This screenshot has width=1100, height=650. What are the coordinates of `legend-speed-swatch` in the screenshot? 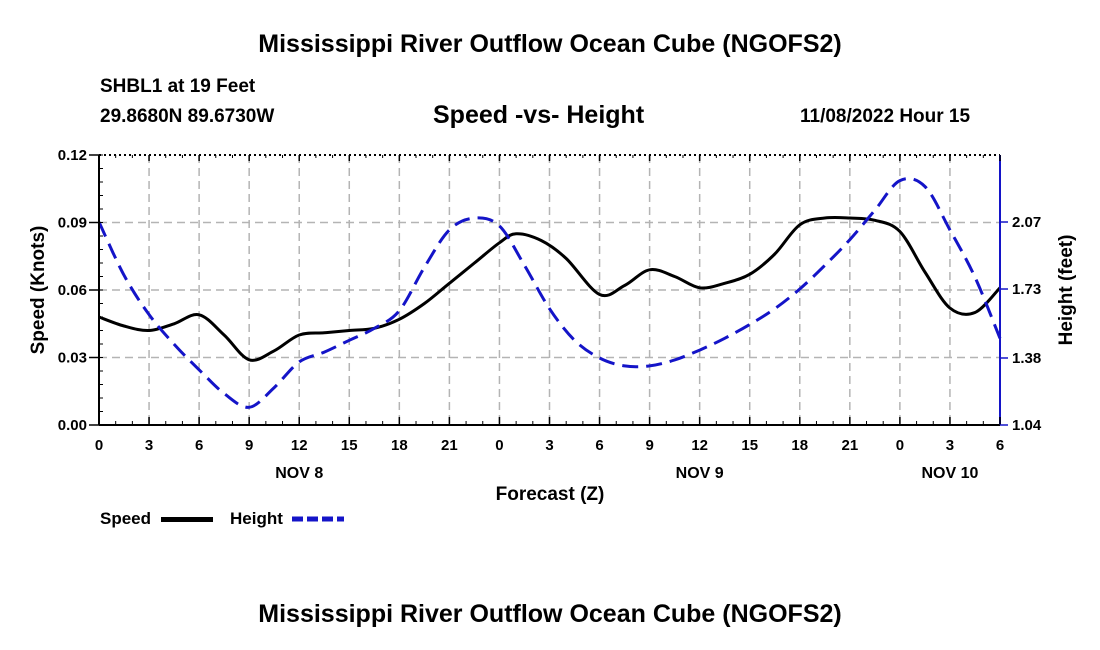 It's located at (187, 519).